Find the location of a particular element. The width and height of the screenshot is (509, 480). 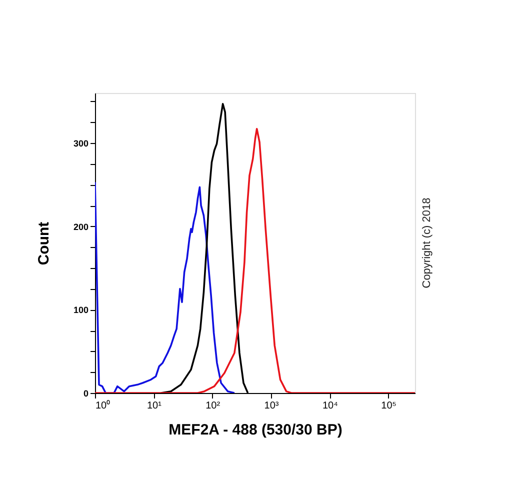

y-axis-title: Count is located at coordinates (43, 244).